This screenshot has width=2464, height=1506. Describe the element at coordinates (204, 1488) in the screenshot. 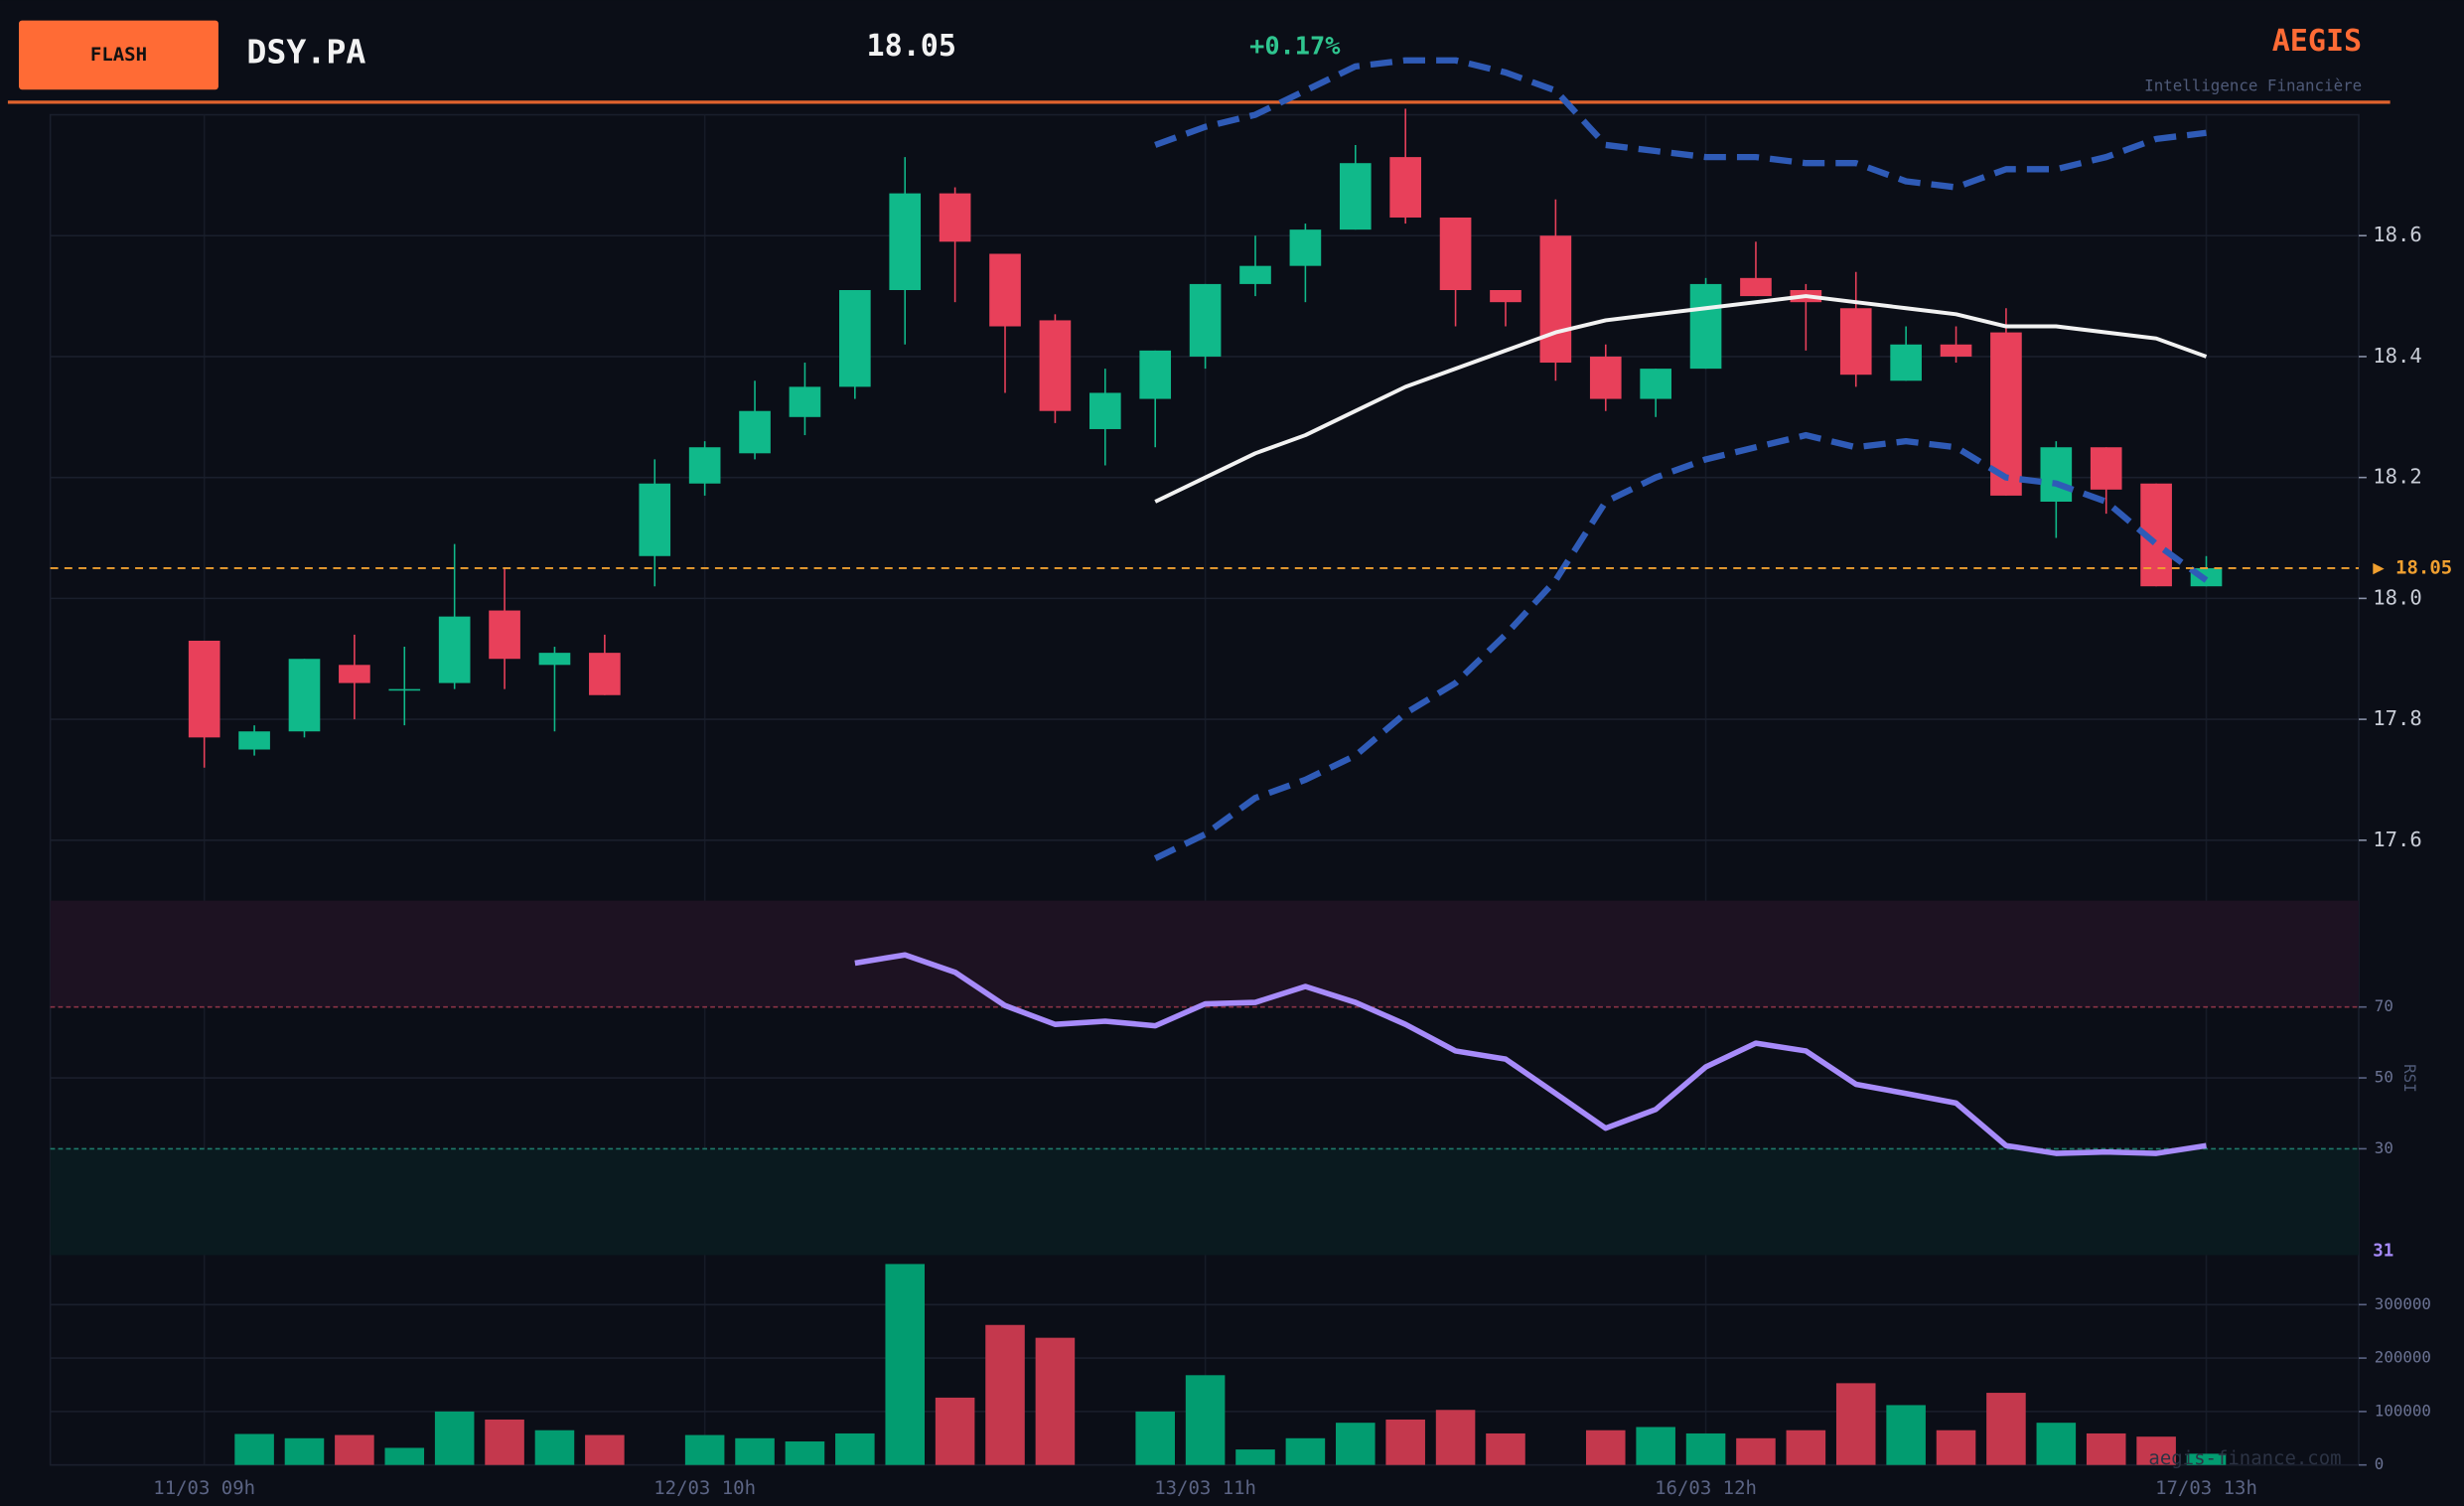

I see `x-tick-label: 11/03 09h` at that location.